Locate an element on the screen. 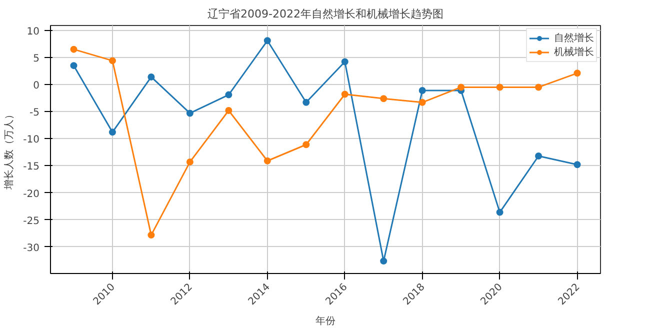 Image resolution: width=660 pixels, height=330 pixels. y-tick-label: -10 is located at coordinates (31, 140).